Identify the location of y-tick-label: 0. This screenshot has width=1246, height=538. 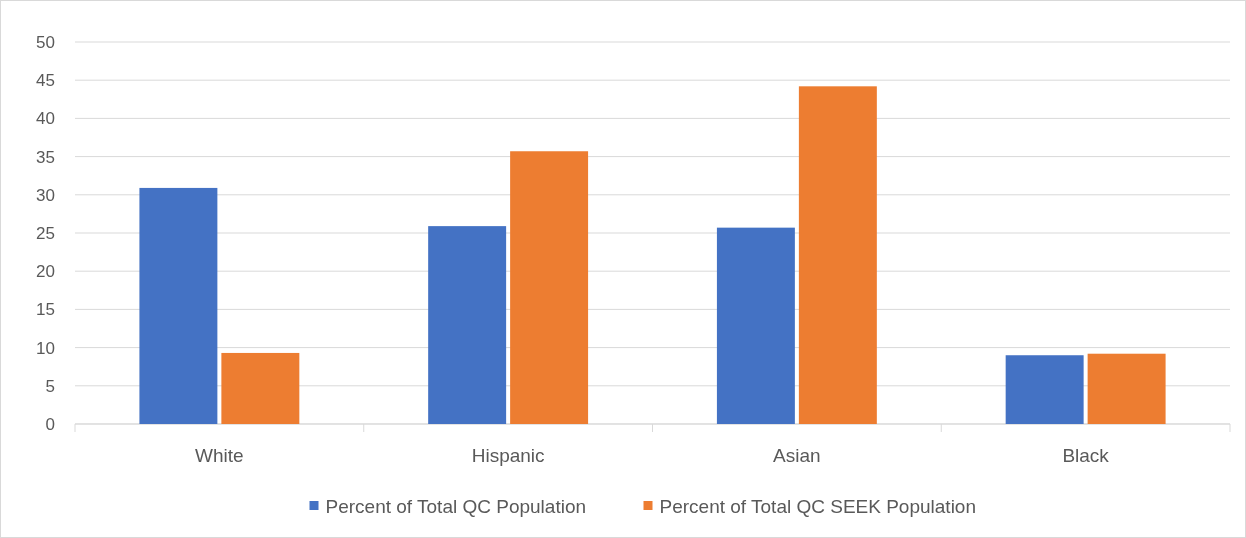
(50, 424).